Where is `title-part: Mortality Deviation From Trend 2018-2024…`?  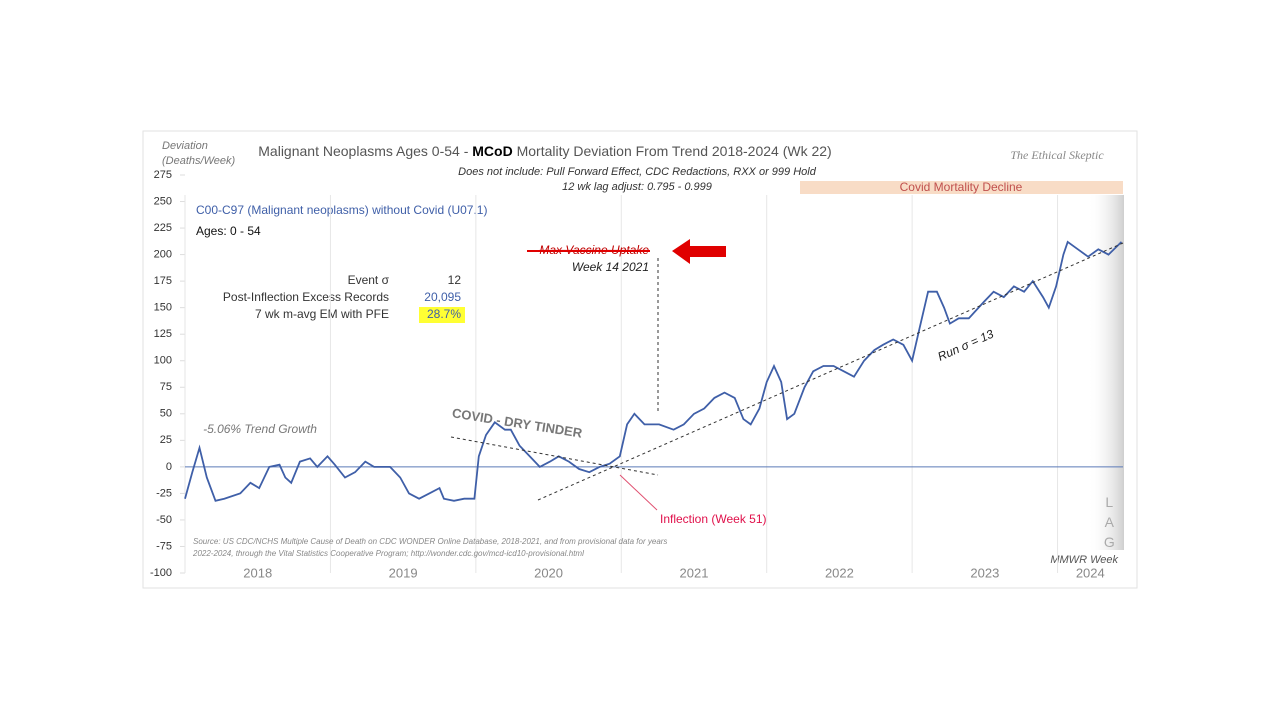
title-part: Mortality Deviation From Trend 2018-2024… is located at coordinates (672, 151).